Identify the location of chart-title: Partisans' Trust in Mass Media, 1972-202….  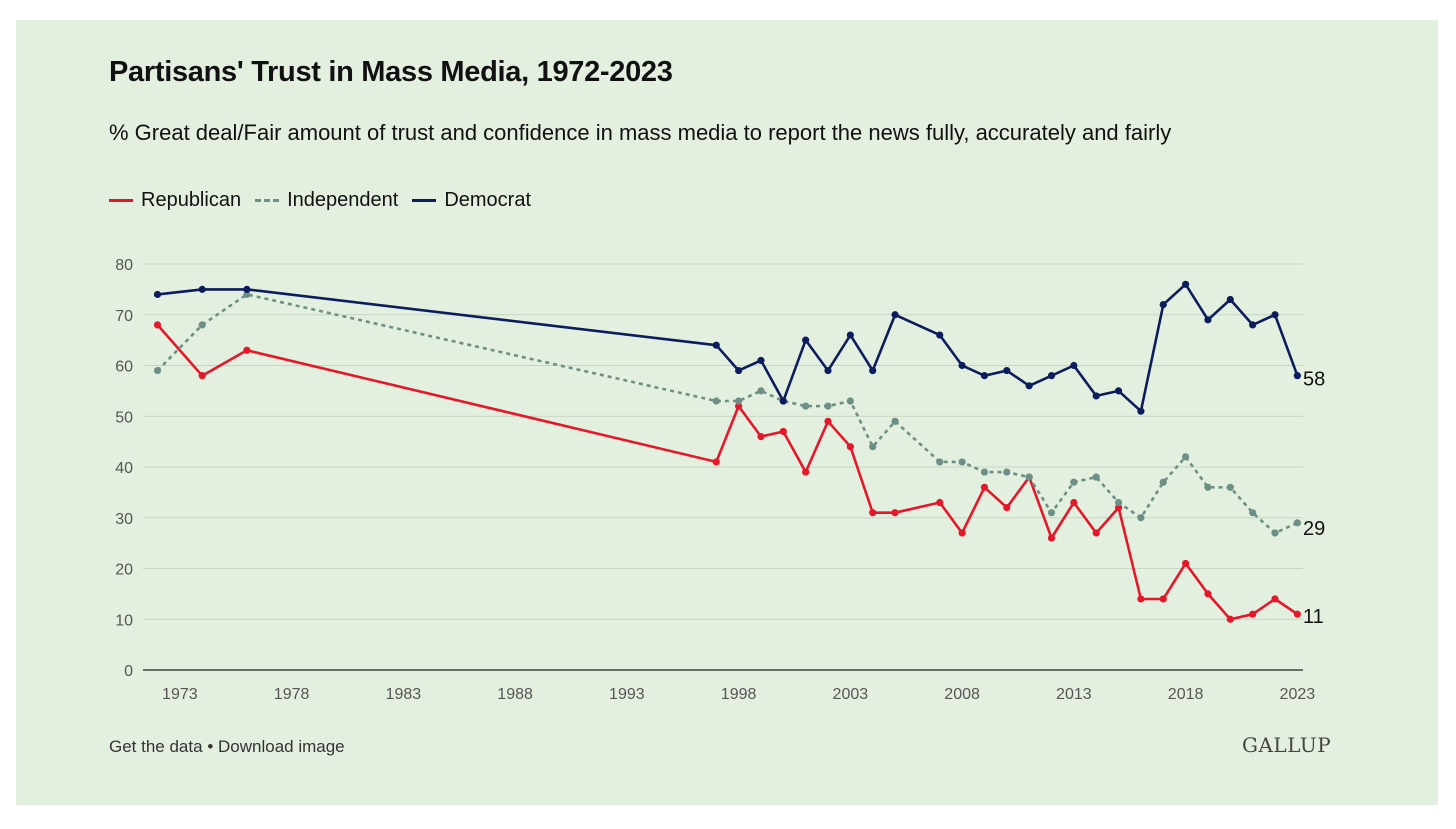
(391, 72).